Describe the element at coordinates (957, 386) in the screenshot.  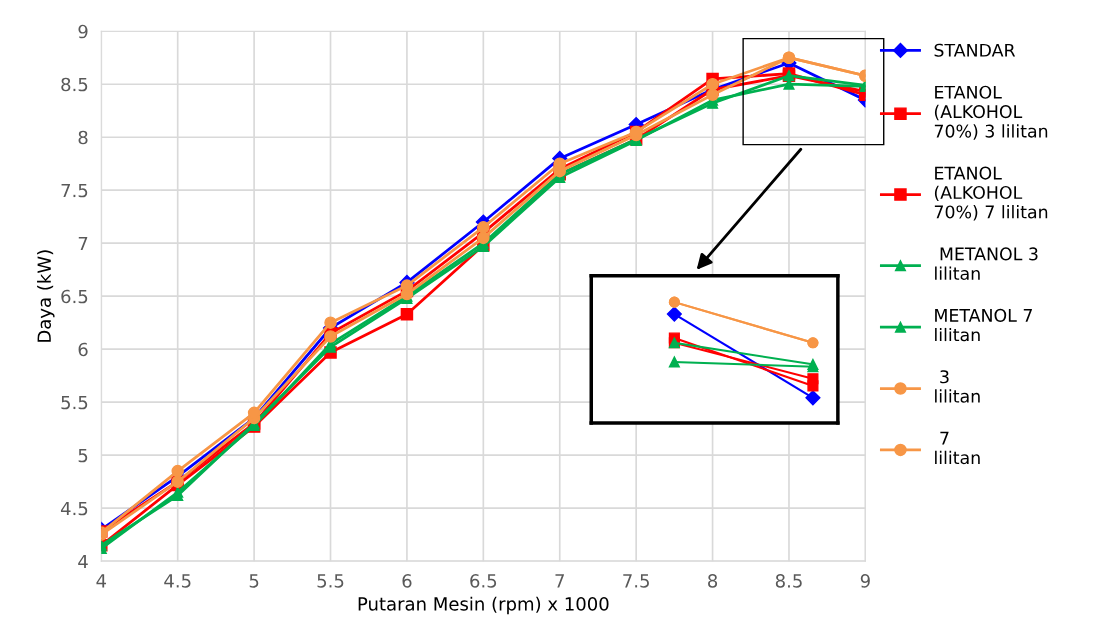
I see `legend-label: 3 lilitan` at that location.